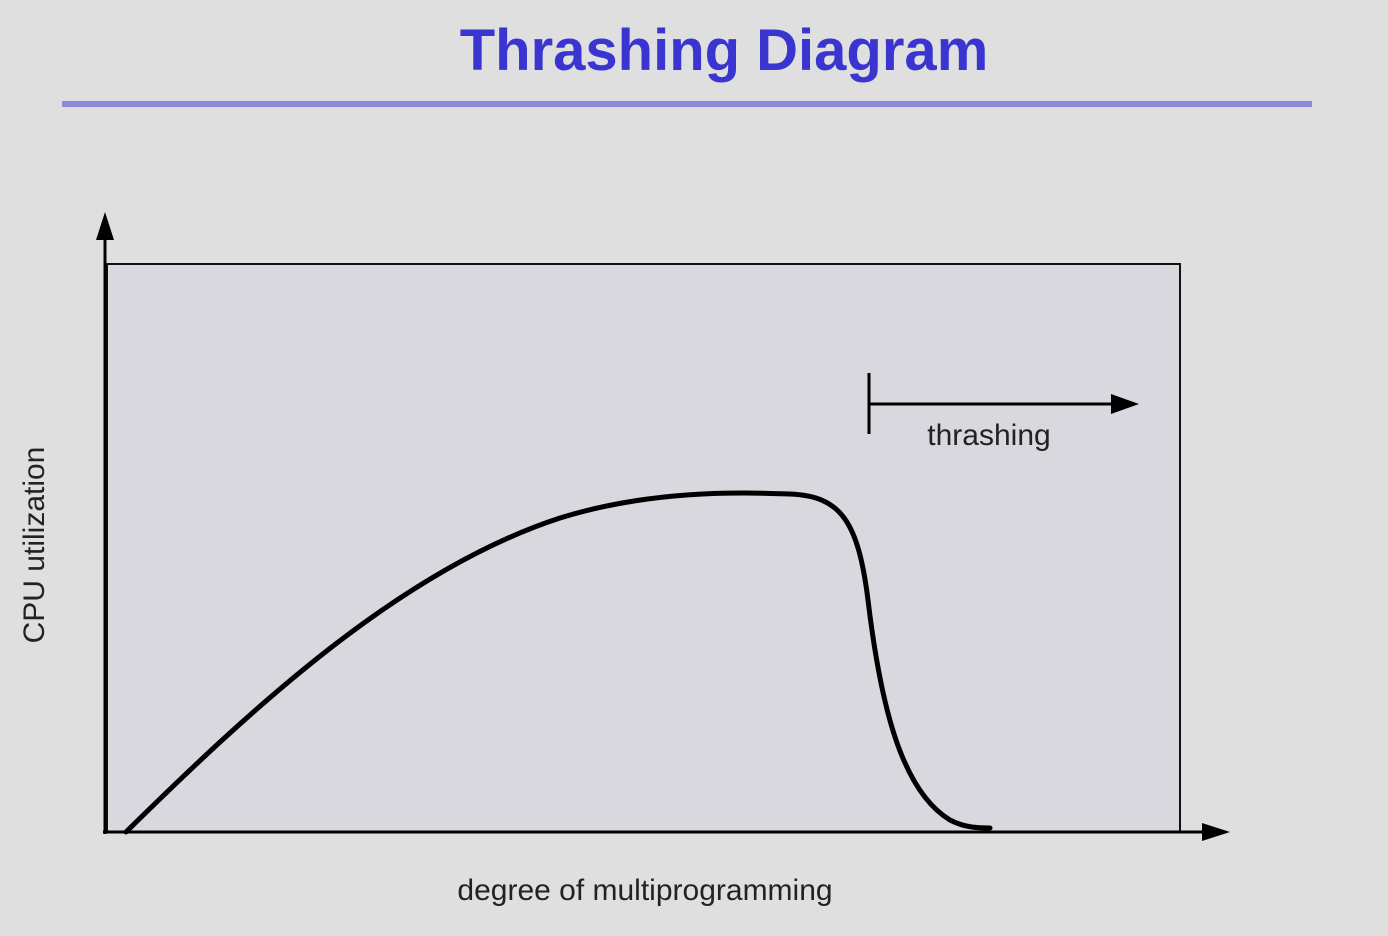 The image size is (1388, 936). I want to click on thrashing-label: thrashing, so click(988, 435).